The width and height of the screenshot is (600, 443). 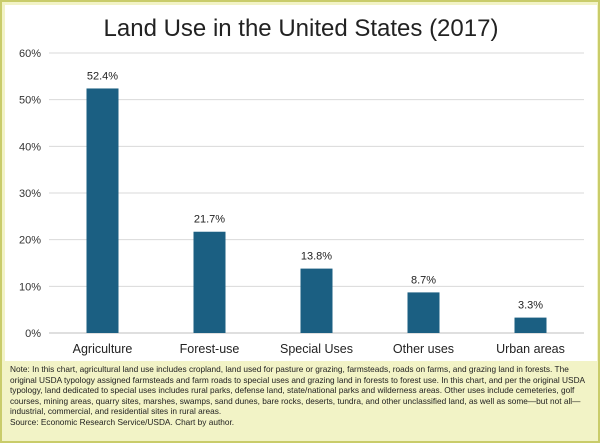 I want to click on data-label: 52.4%, so click(x=102, y=76).